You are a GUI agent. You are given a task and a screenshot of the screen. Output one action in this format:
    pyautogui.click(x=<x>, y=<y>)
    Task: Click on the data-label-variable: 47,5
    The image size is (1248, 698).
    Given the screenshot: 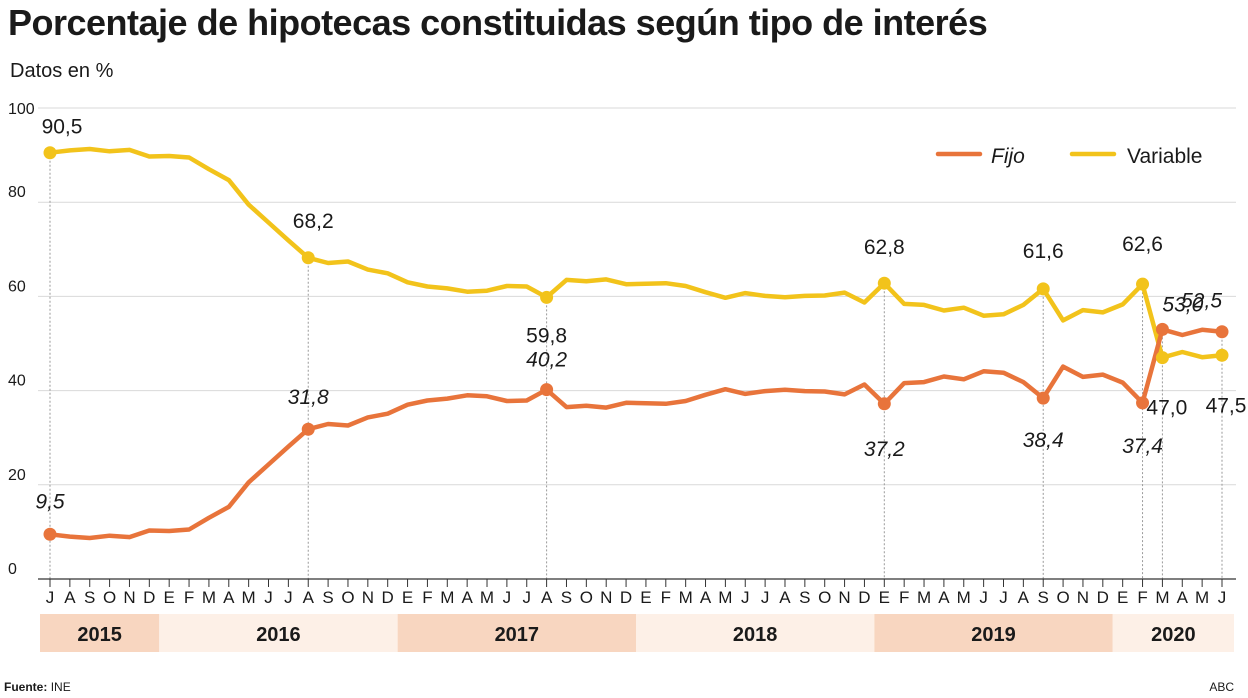 What is the action you would take?
    pyautogui.click(x=1226, y=405)
    